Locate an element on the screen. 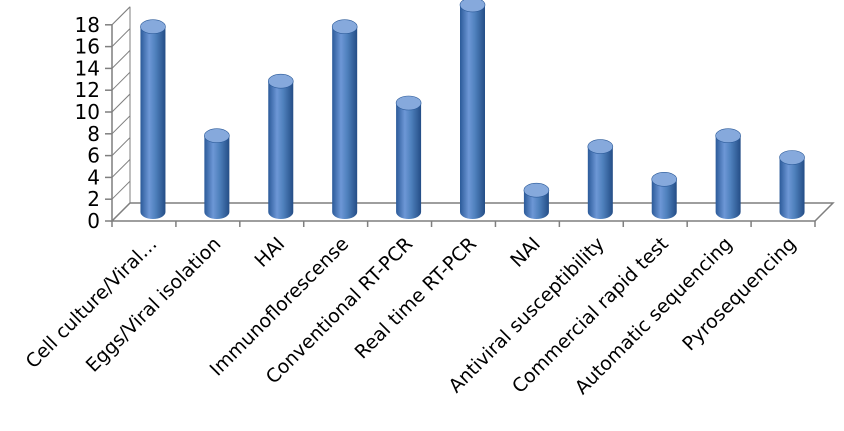 This screenshot has width=844, height=431. y-tick-label: 6 is located at coordinates (93, 156).